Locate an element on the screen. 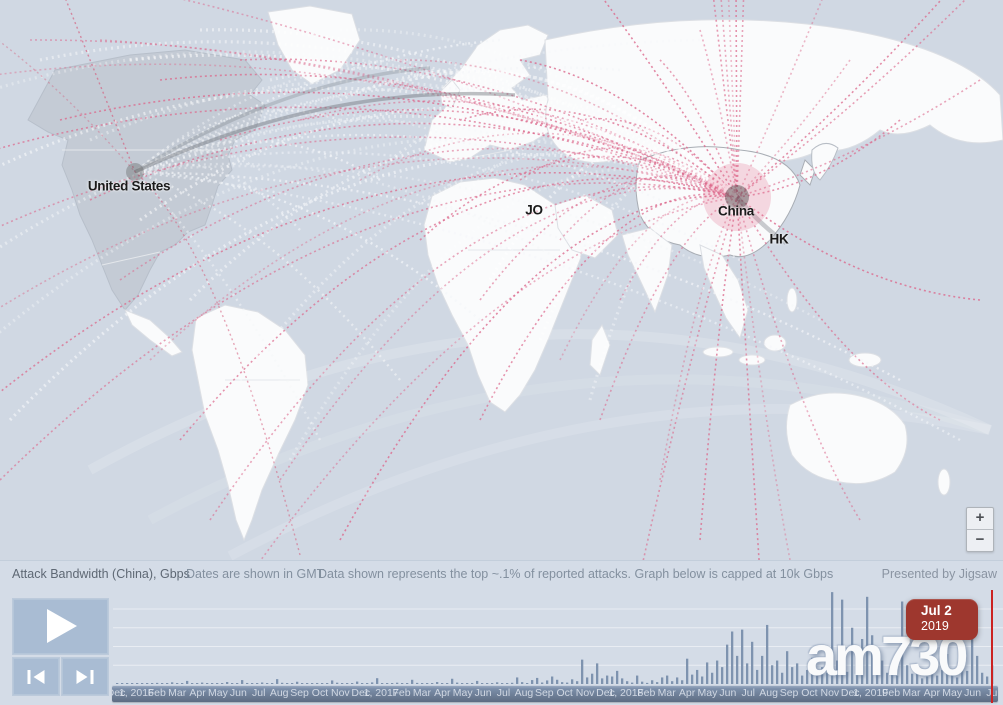 The image size is (1003, 705). play-icon is located at coordinates (62, 626).